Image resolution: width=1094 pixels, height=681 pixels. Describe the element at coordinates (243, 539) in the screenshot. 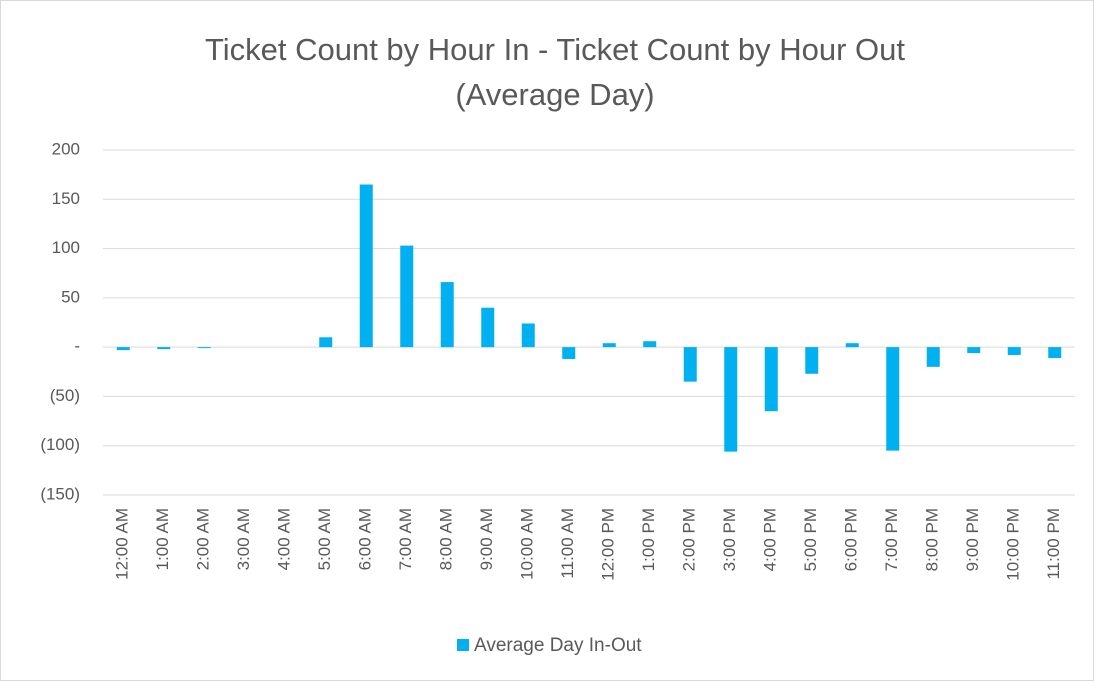

I see `x-tick-label: 3:00 AM` at that location.